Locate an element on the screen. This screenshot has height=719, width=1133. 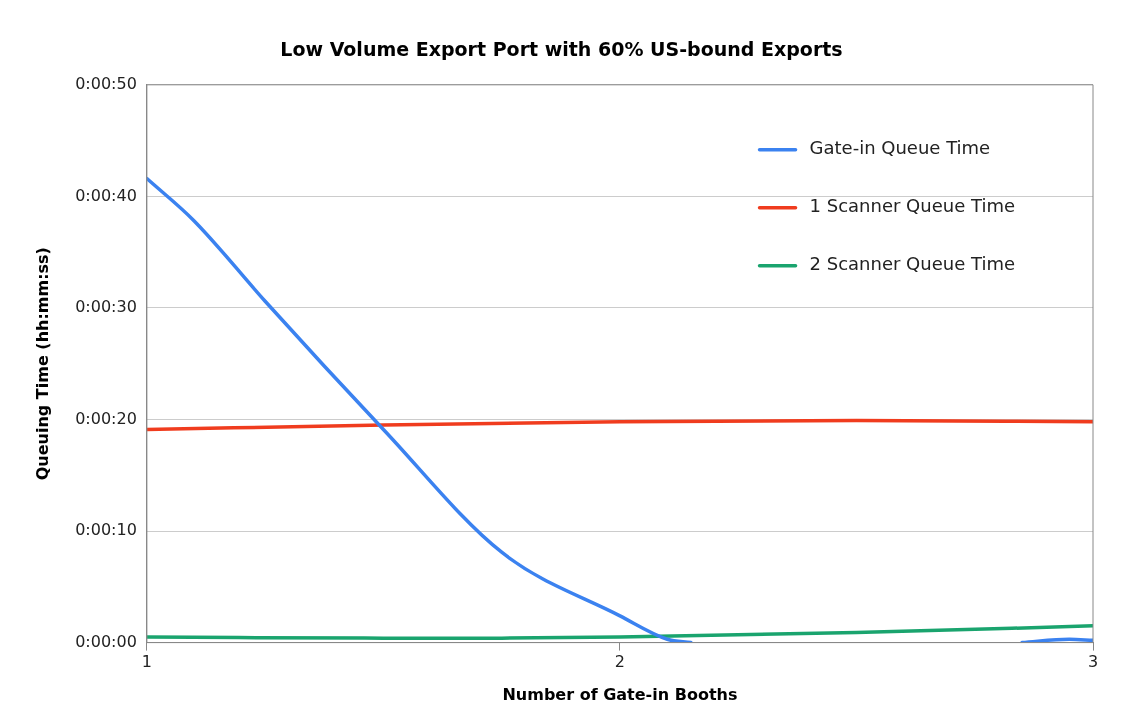
y-tick-label: 0:00:00 is located at coordinates (106, 641).